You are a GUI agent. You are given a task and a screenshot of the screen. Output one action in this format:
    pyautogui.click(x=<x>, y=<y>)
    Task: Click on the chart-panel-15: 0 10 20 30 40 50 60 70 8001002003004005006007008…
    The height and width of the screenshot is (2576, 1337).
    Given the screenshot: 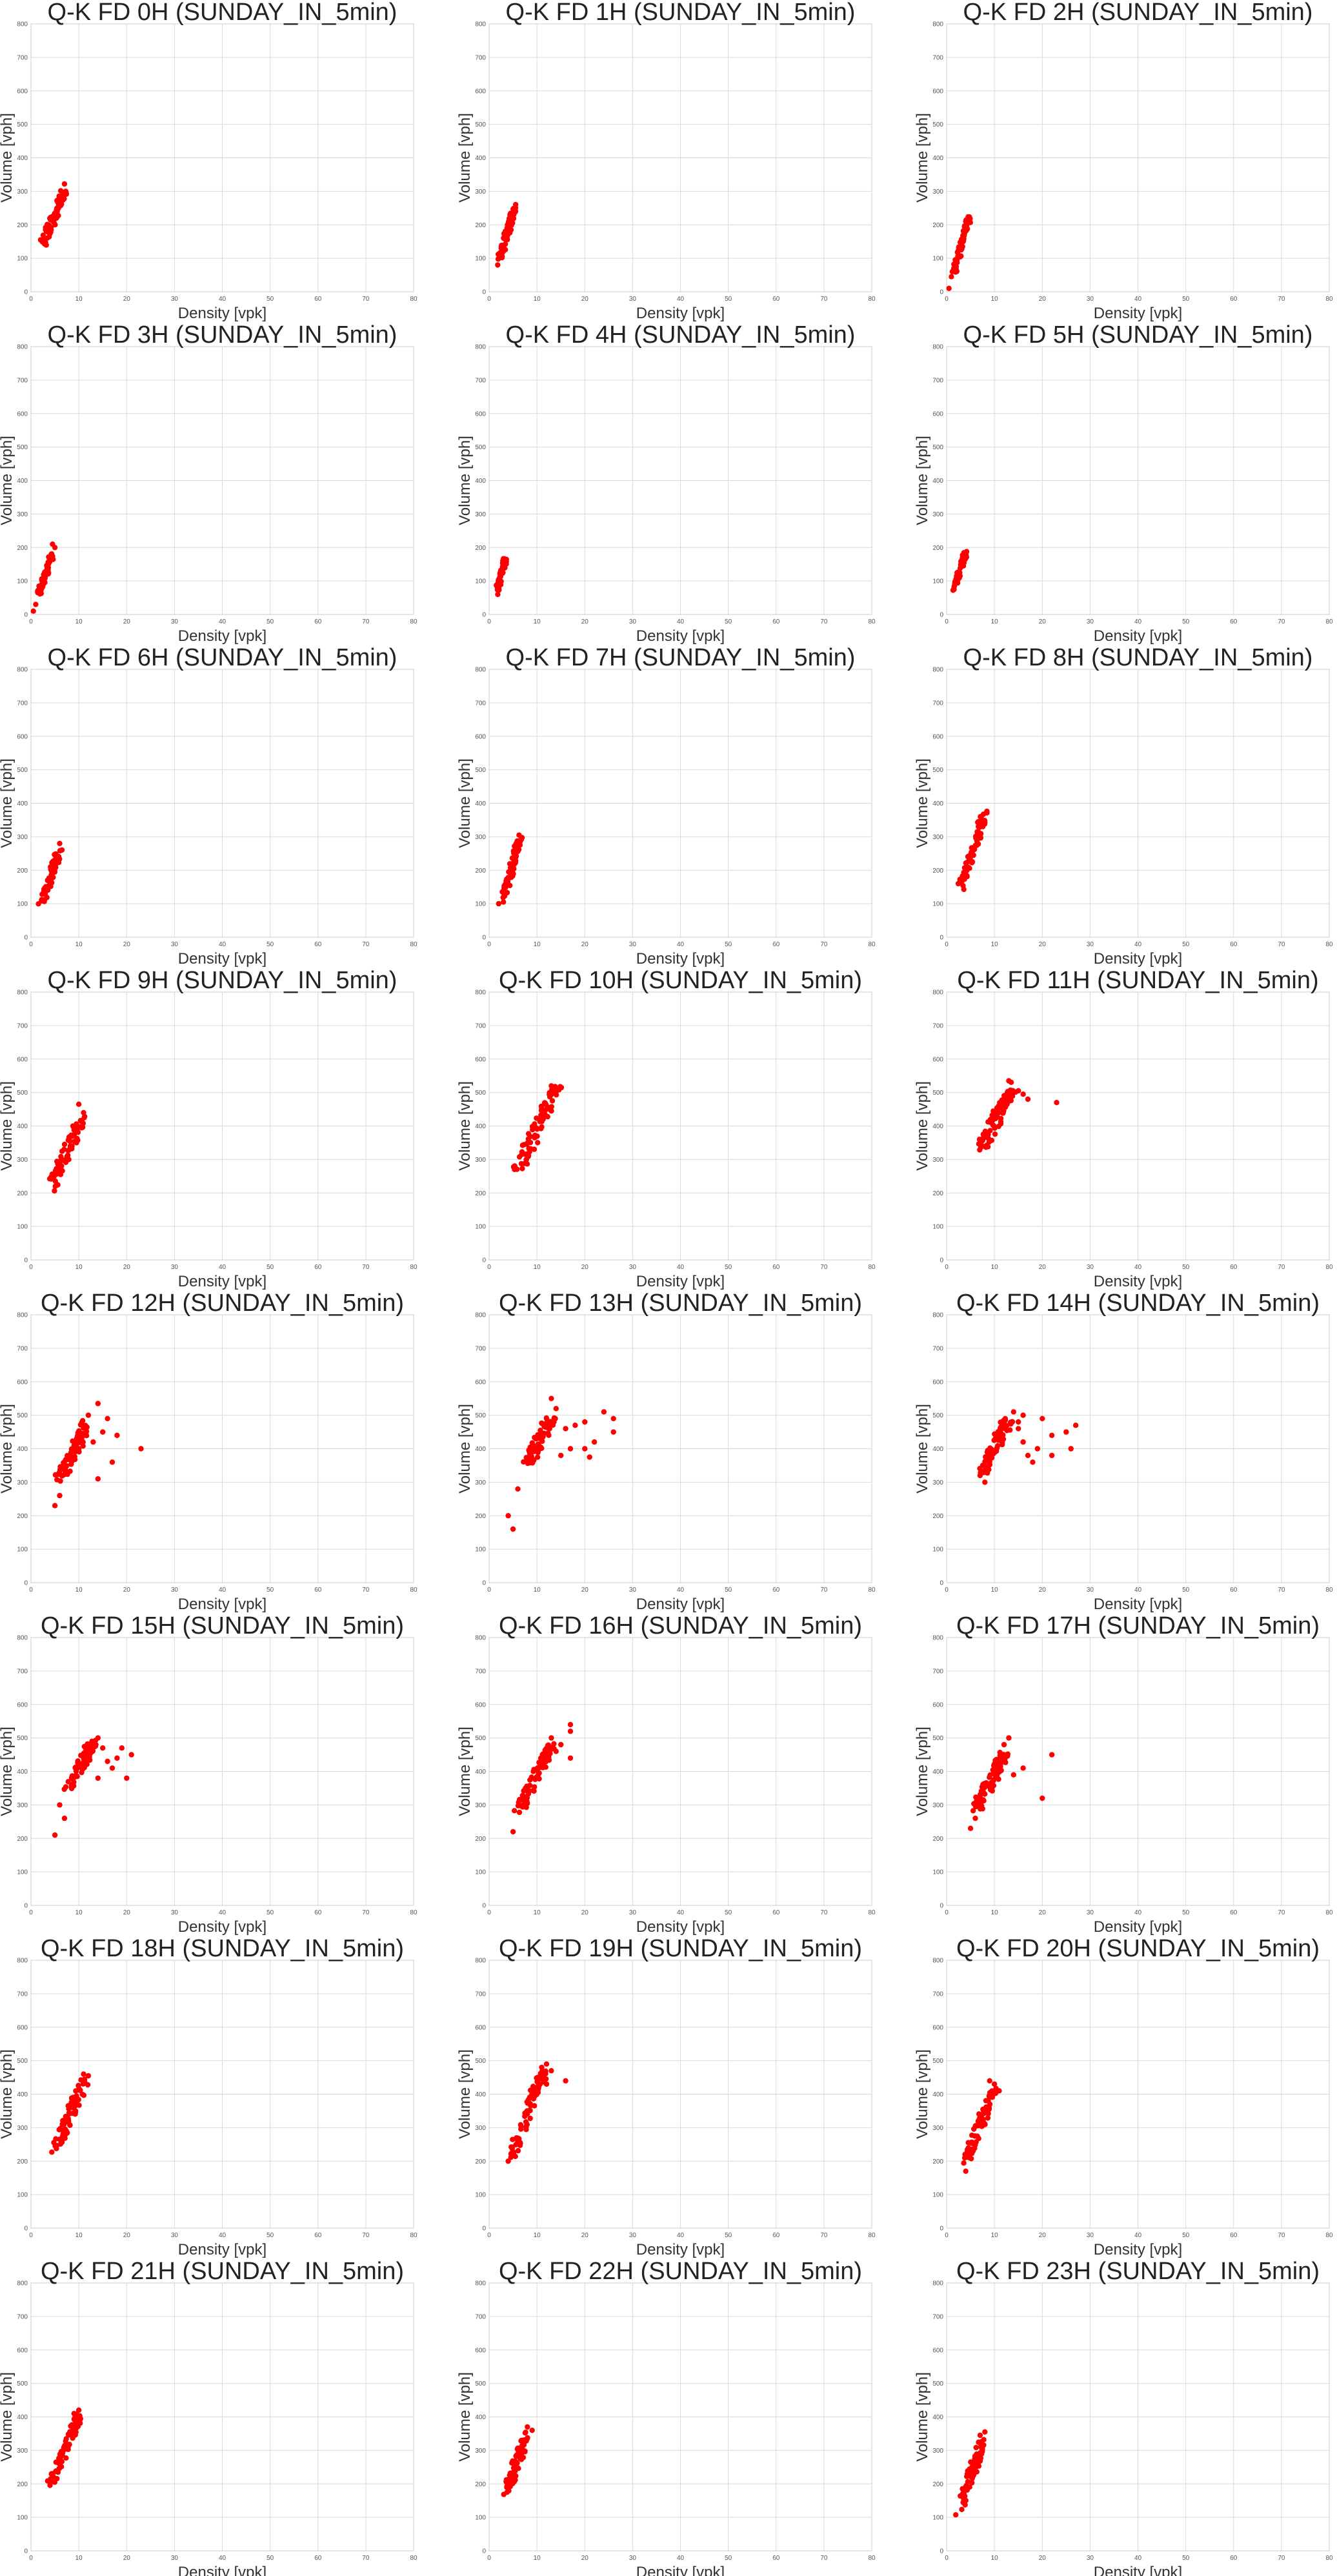 What is the action you would take?
    pyautogui.click(x=209, y=1774)
    